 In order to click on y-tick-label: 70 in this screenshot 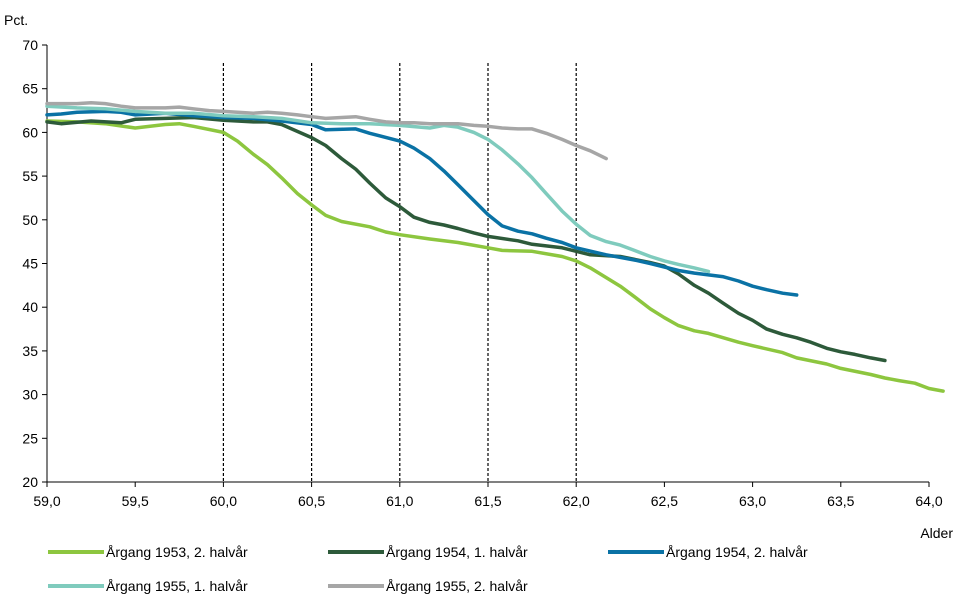, I will do `click(30, 45)`.